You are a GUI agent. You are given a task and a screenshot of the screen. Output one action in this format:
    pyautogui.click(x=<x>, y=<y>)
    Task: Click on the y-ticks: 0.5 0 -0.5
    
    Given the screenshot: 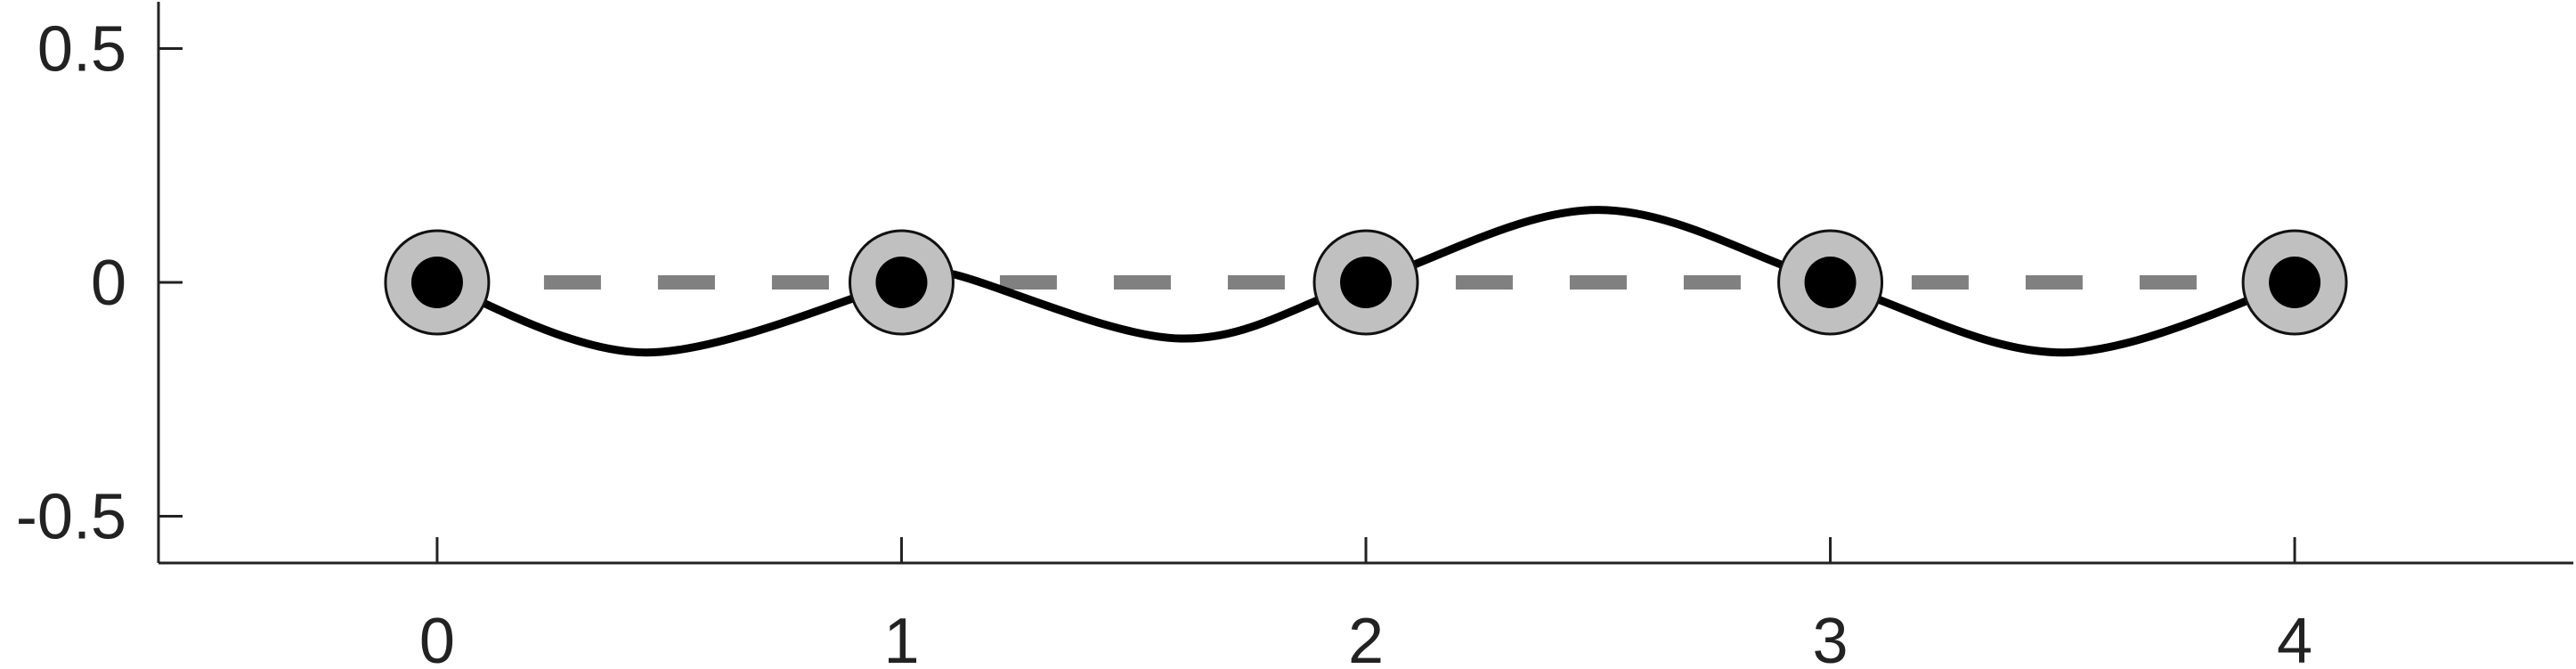 What is the action you would take?
    pyautogui.click(x=99, y=283)
    